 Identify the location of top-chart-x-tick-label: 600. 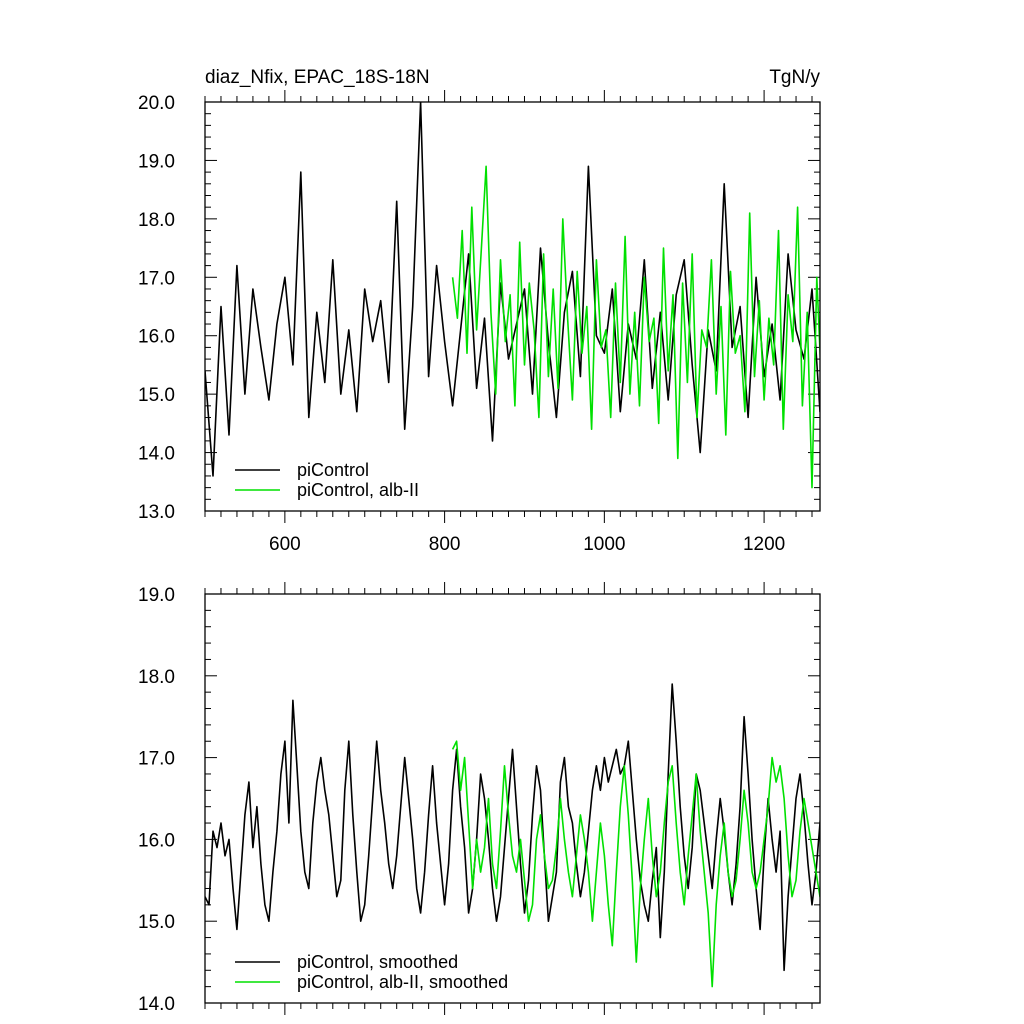
(285, 544).